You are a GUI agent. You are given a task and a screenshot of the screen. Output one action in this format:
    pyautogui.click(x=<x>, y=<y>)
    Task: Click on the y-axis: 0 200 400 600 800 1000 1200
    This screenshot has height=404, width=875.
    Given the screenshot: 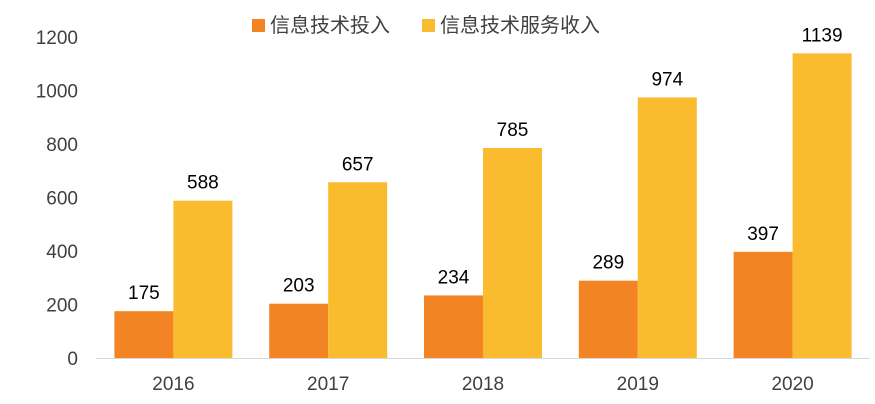 What is the action you would take?
    pyautogui.click(x=57, y=199)
    